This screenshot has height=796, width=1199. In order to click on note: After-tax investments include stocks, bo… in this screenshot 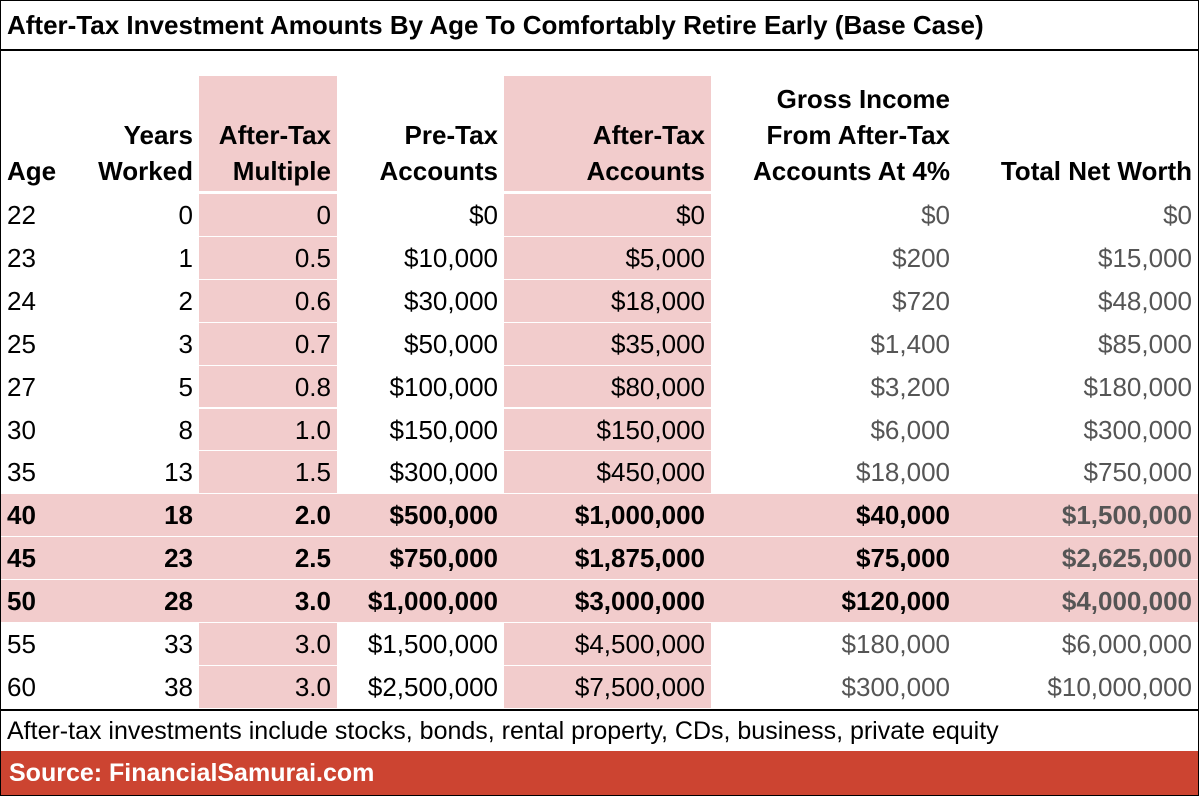, I will do `click(503, 731)`.